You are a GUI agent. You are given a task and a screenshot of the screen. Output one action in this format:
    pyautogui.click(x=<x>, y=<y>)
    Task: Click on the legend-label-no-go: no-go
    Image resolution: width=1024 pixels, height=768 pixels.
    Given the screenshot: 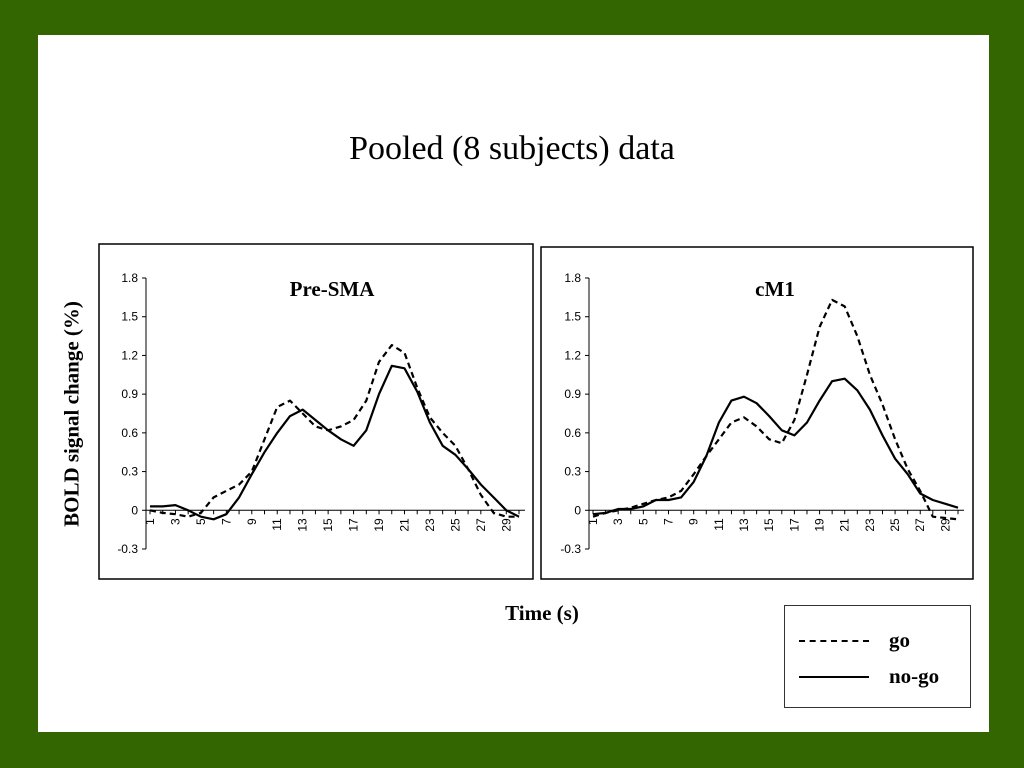 What is the action you would take?
    pyautogui.click(x=914, y=676)
    